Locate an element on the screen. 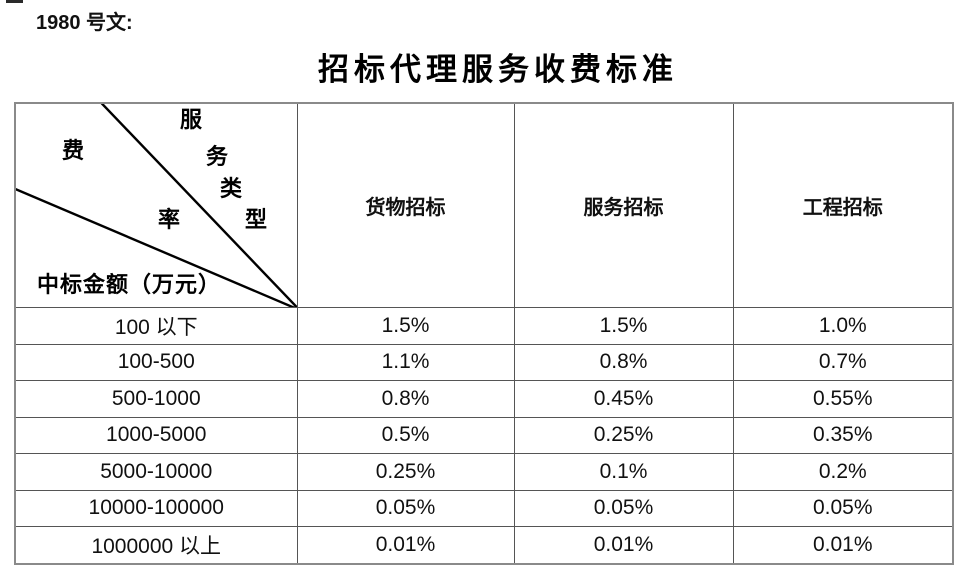 This screenshot has height=581, width=976. corner-service-type-char-1: 服 is located at coordinates (191, 119).